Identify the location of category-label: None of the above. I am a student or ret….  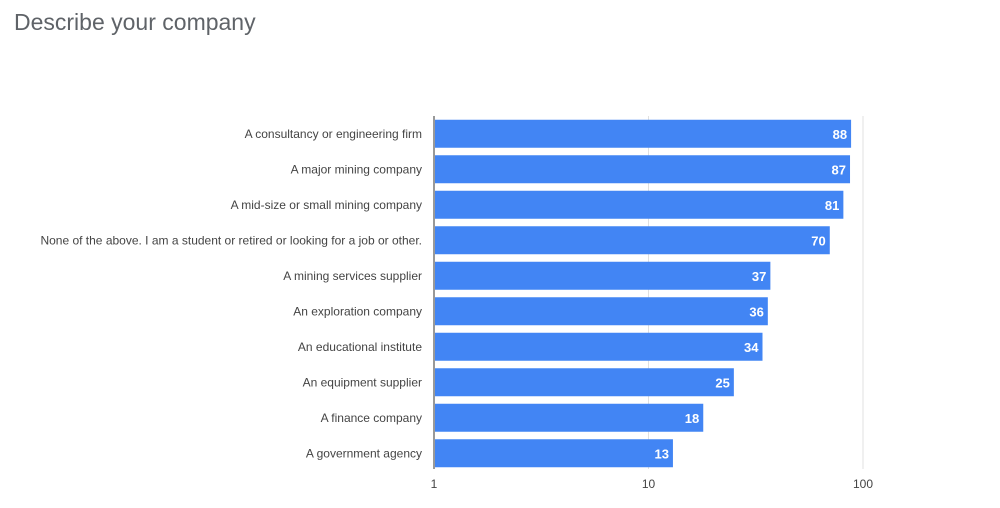
(231, 240).